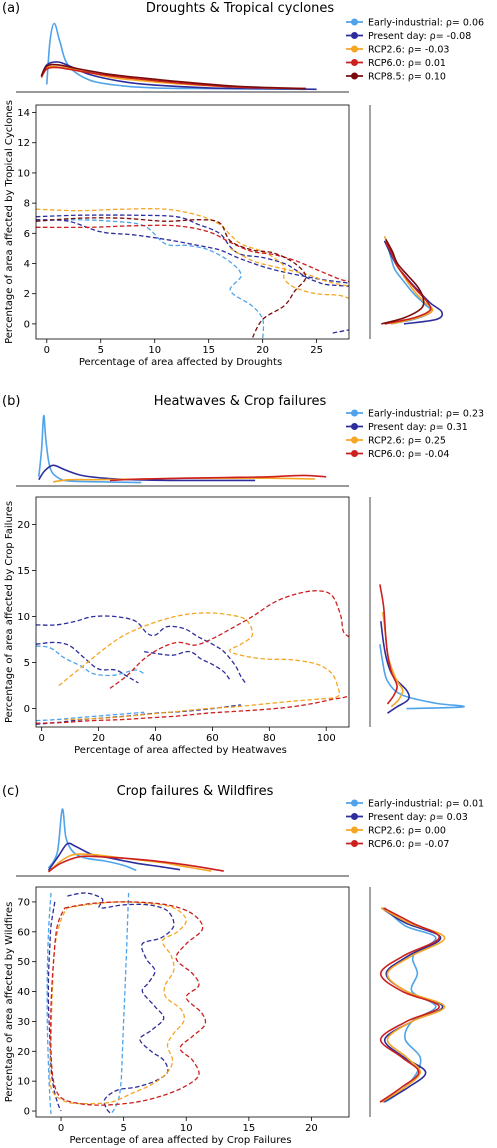 This screenshot has width=497, height=1148. Describe the element at coordinates (23, 962) in the screenshot. I see `y-tick-label: 50` at that location.